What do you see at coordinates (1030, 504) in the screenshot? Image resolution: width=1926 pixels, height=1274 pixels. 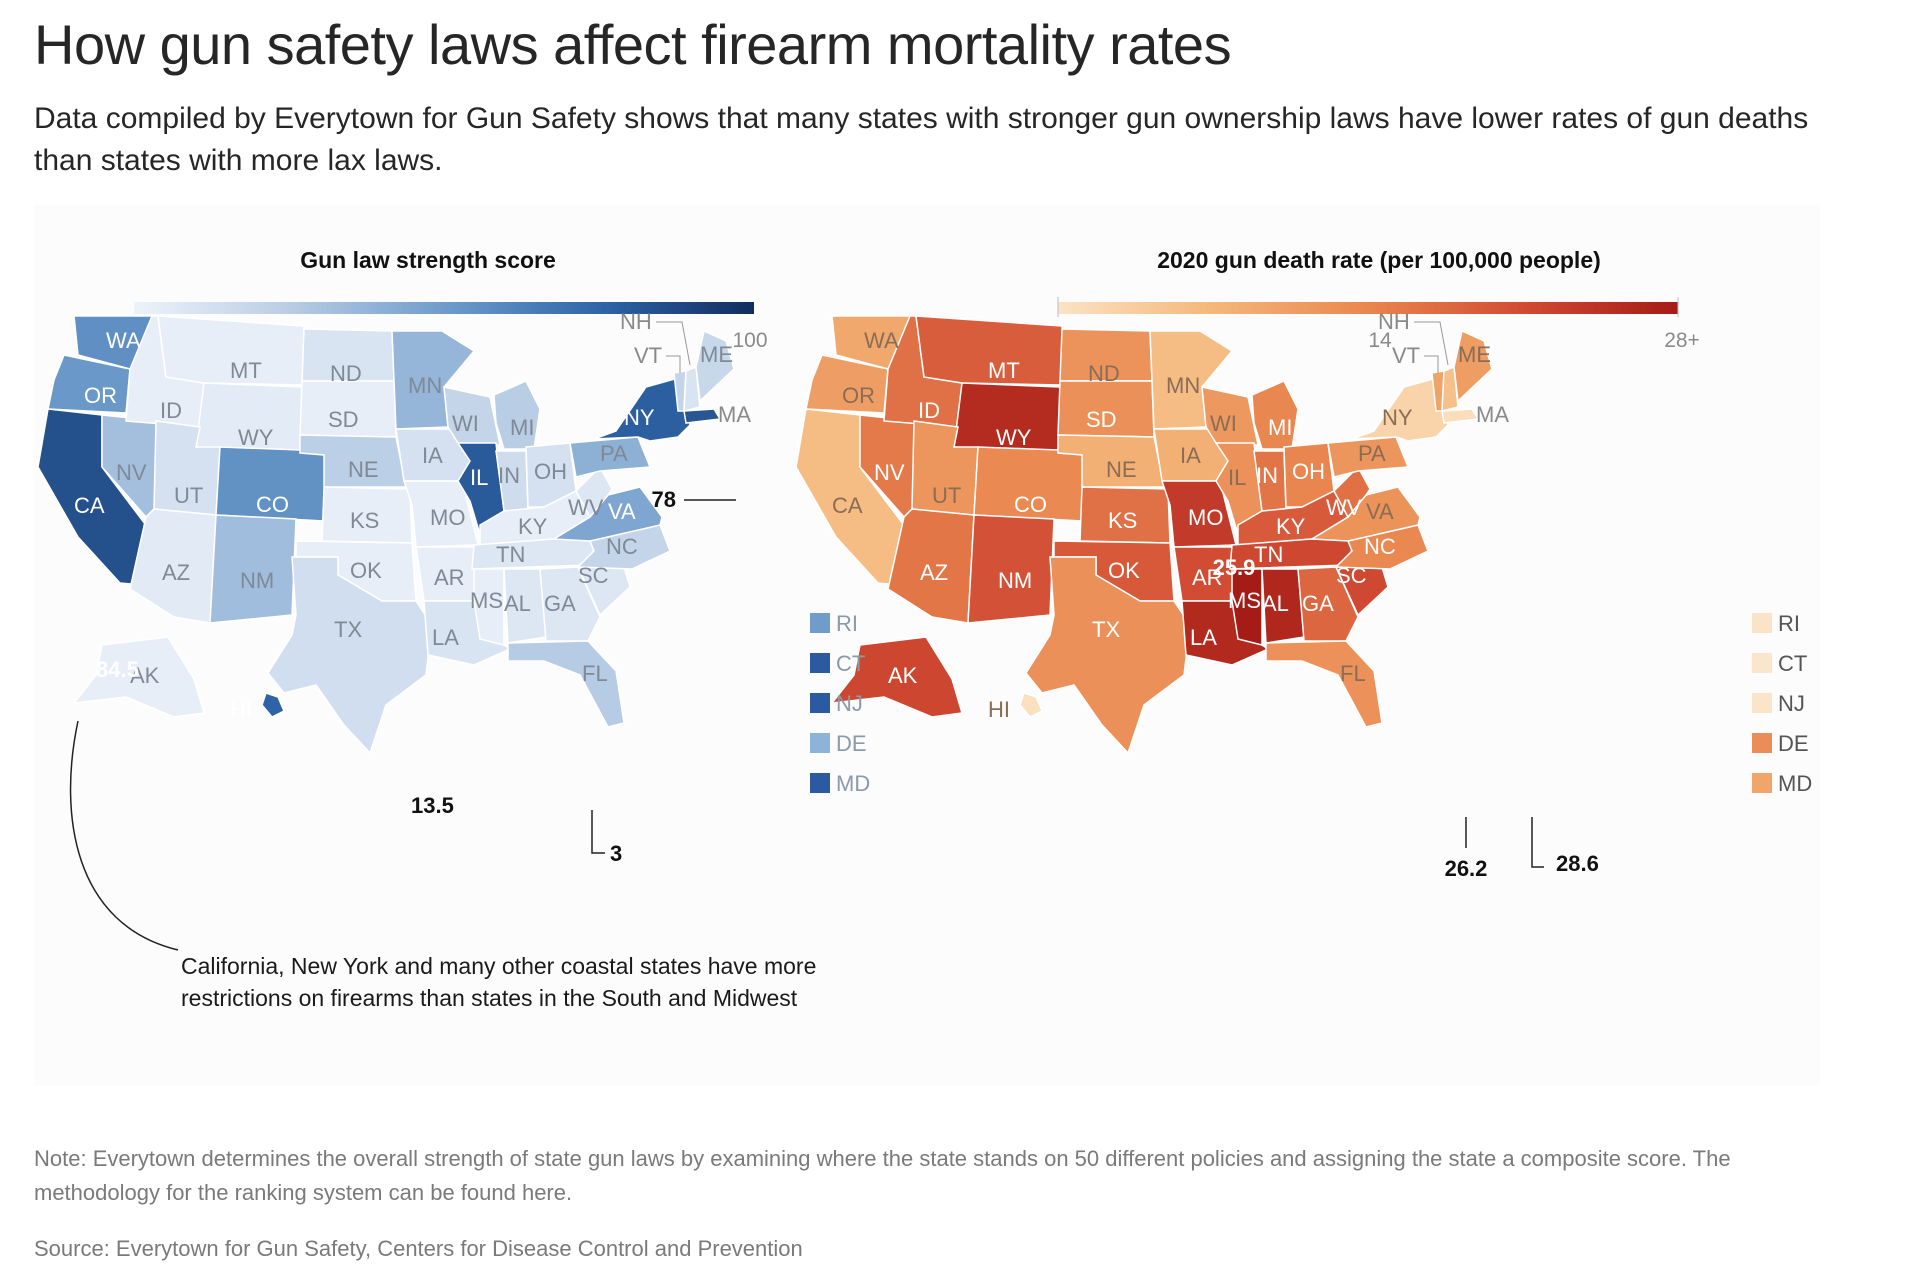 I see `state-label-co: CO` at bounding box center [1030, 504].